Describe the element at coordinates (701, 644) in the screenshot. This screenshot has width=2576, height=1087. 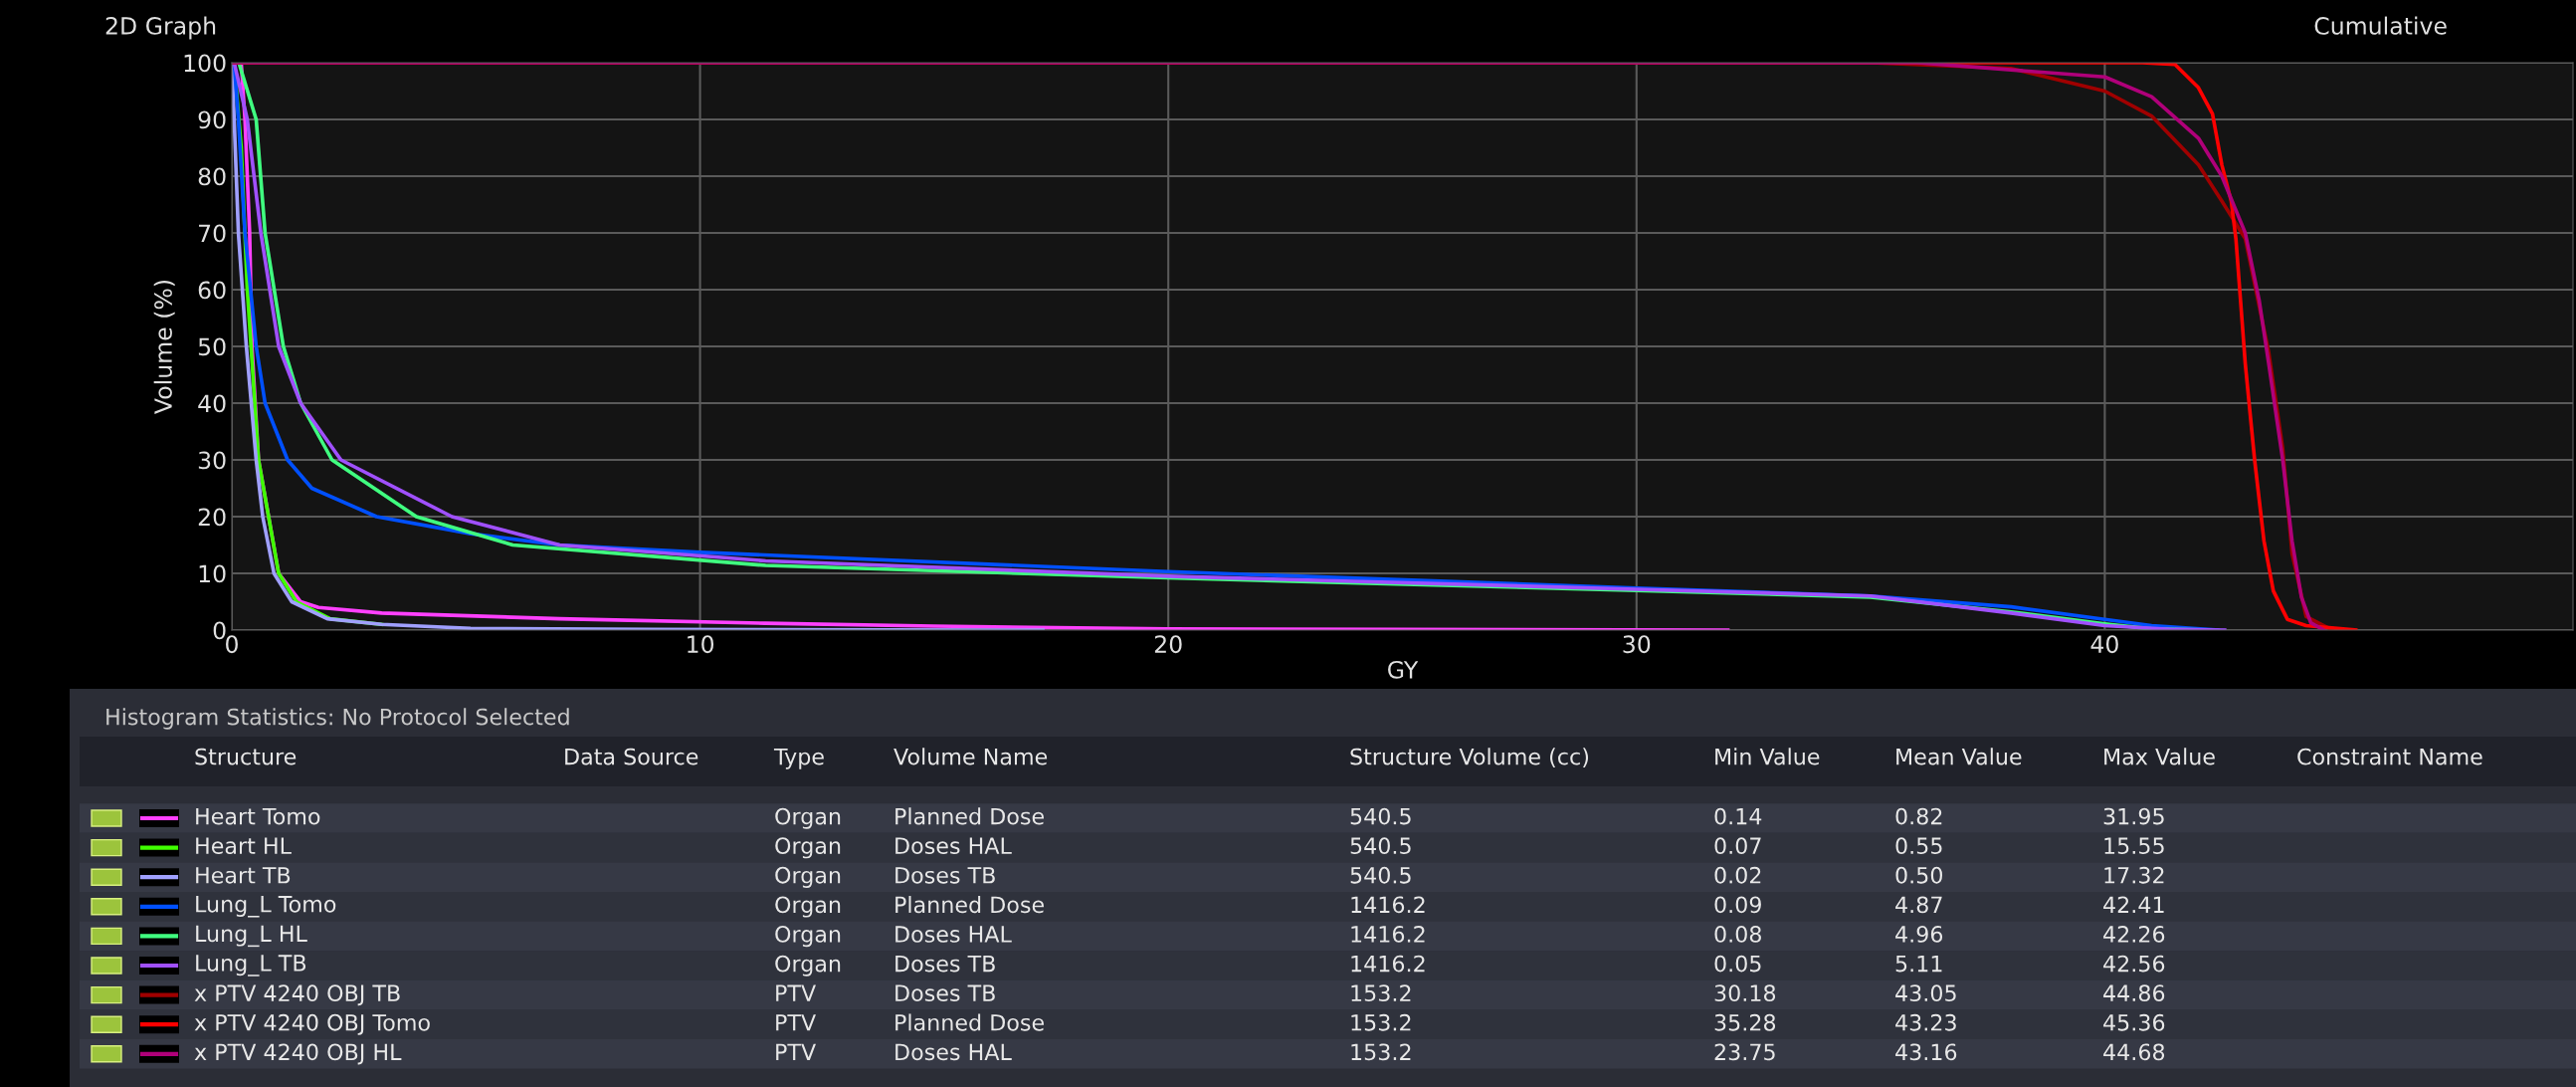
I see `x-tick-label: 10` at that location.